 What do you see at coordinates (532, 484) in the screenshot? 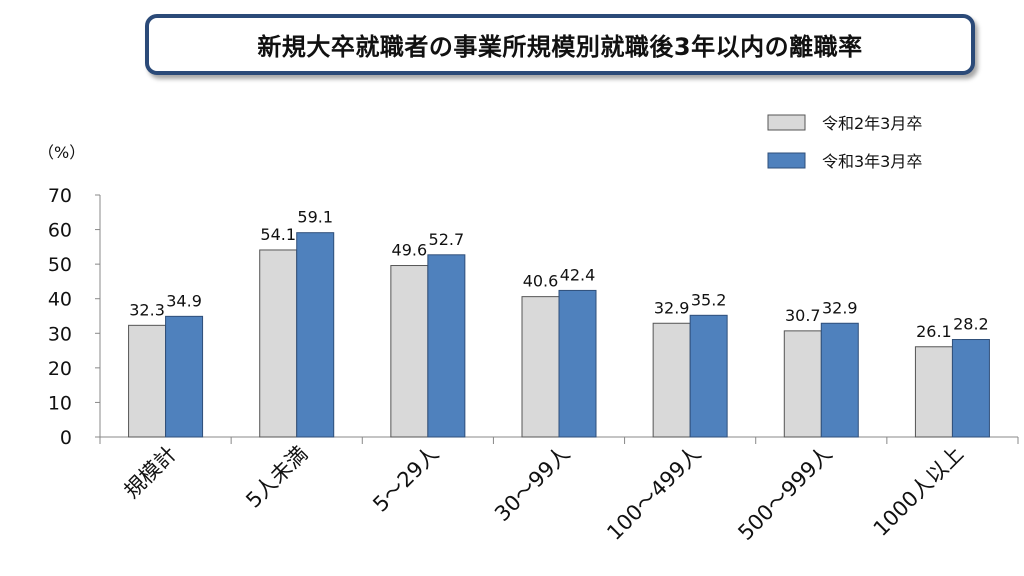
I see `x-tick-label: 30～99人` at bounding box center [532, 484].